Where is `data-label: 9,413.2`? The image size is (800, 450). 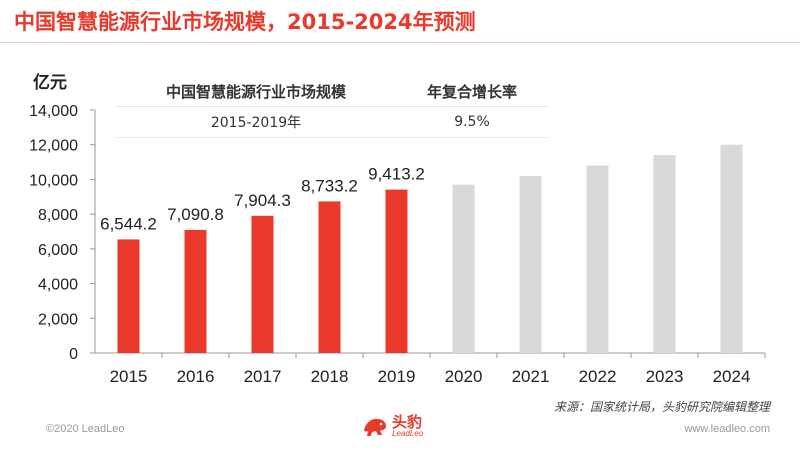 data-label: 9,413.2 is located at coordinates (396, 174).